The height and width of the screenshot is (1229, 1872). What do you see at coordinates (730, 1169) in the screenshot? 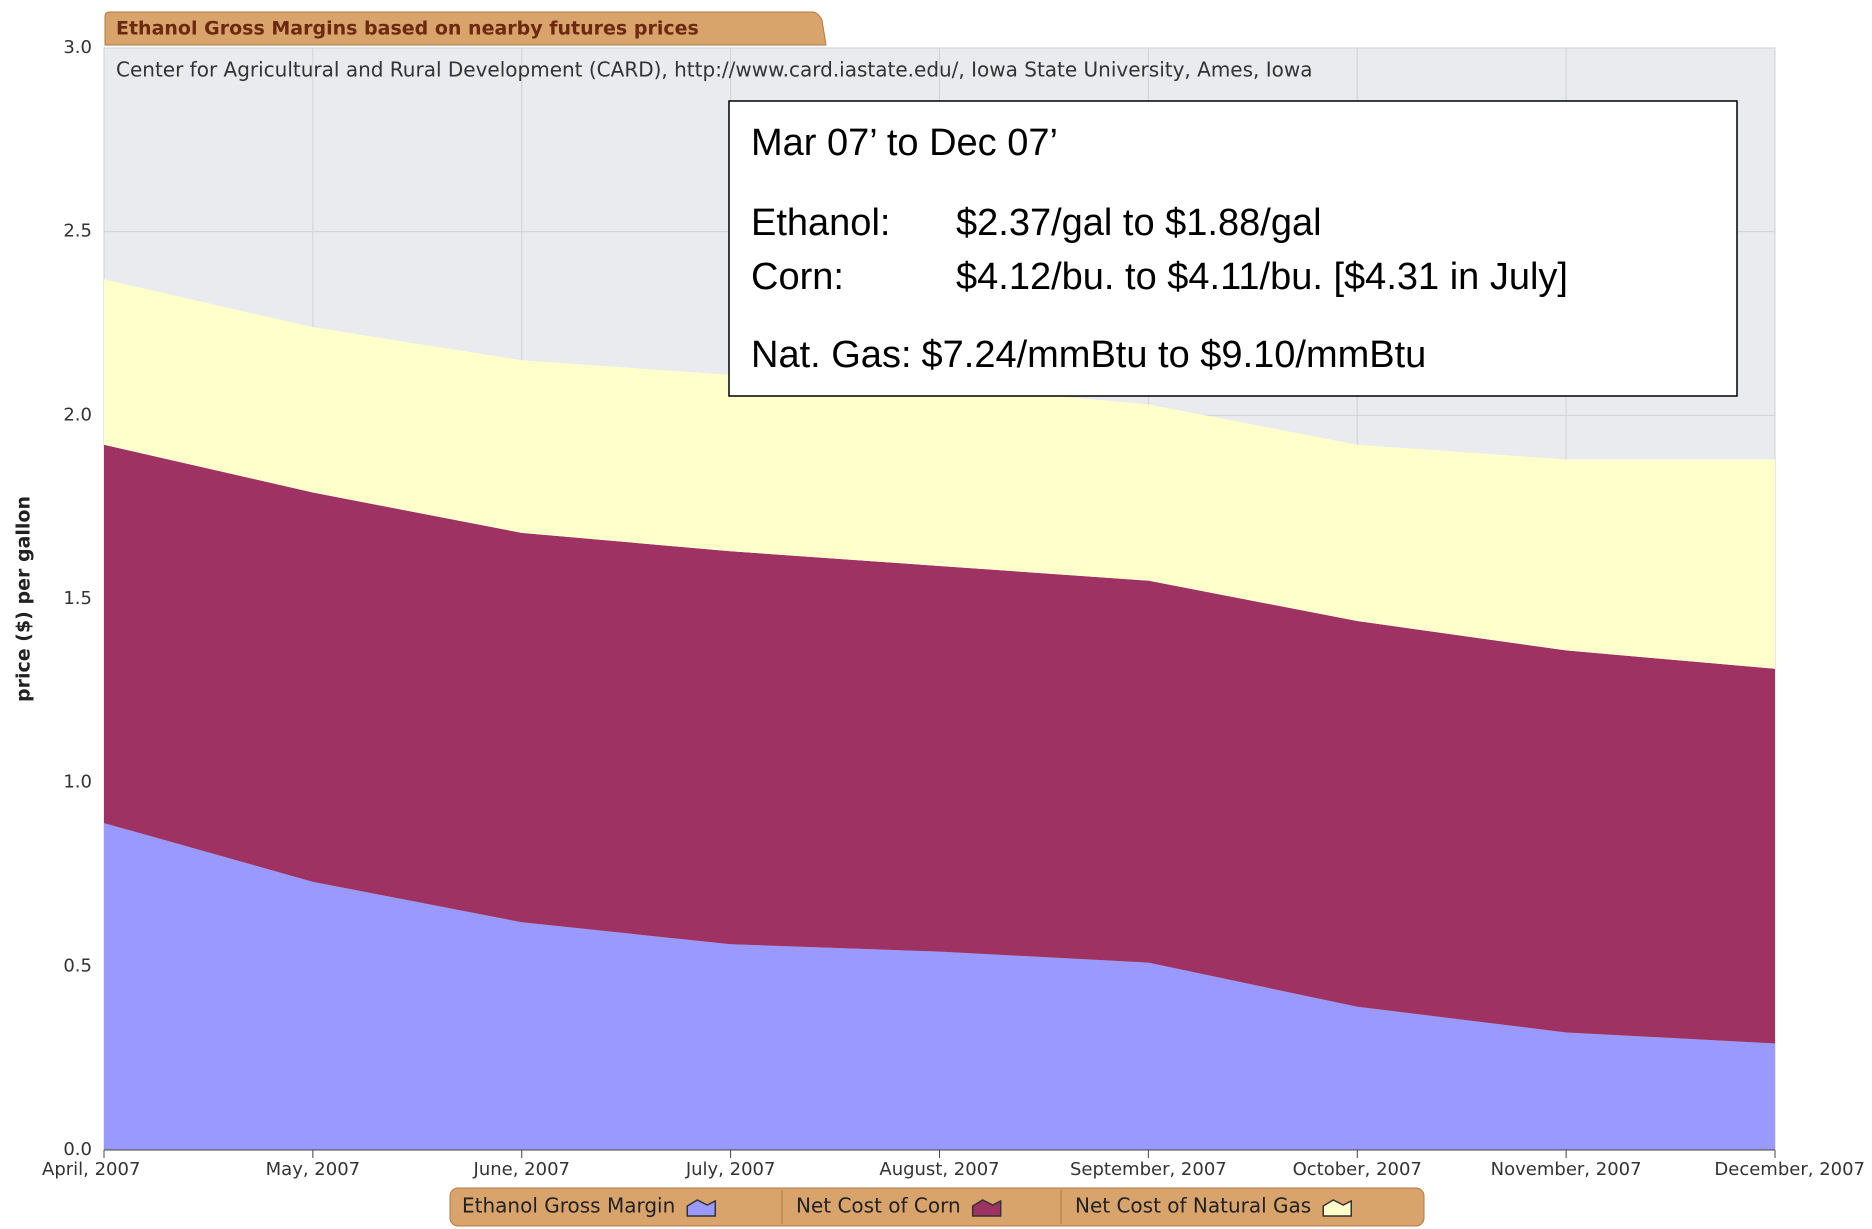
I see `x-tick-label: July, 2007` at bounding box center [730, 1169].